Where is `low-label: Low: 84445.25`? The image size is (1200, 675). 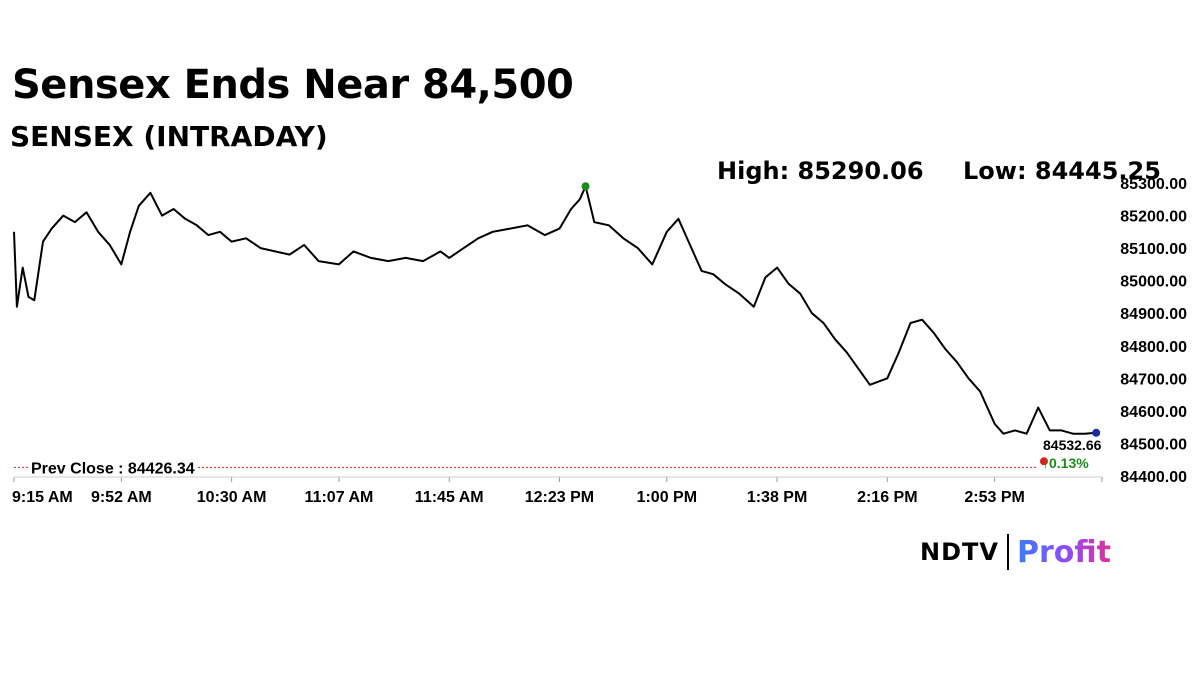 low-label: Low: 84445.25 is located at coordinates (1062, 171).